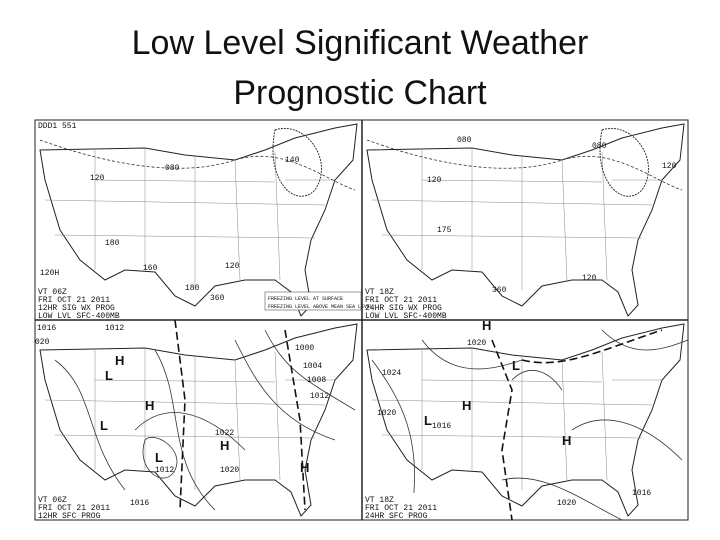 The width and height of the screenshot is (720, 540). What do you see at coordinates (444, 230) in the screenshot?
I see `map-label: 175` at bounding box center [444, 230].